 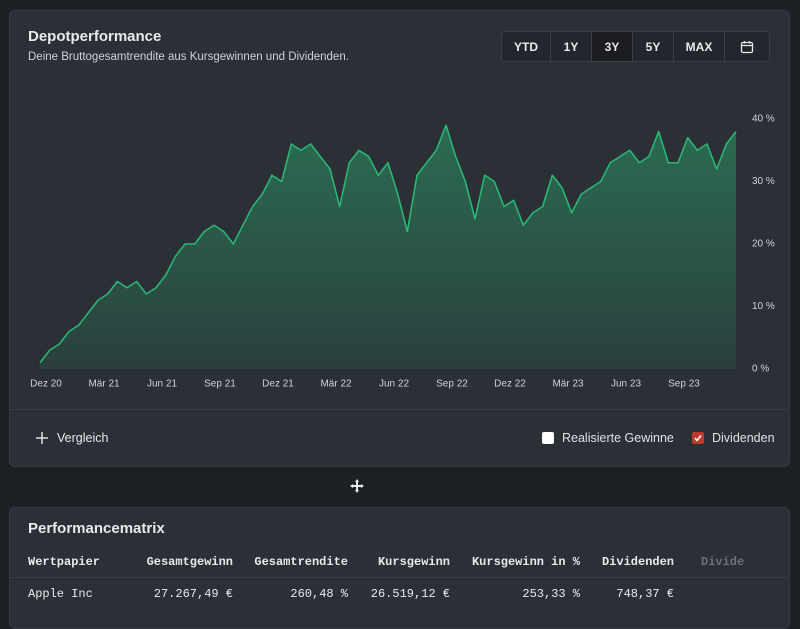 I want to click on x-tick-label: Sep 22, so click(x=452, y=384).